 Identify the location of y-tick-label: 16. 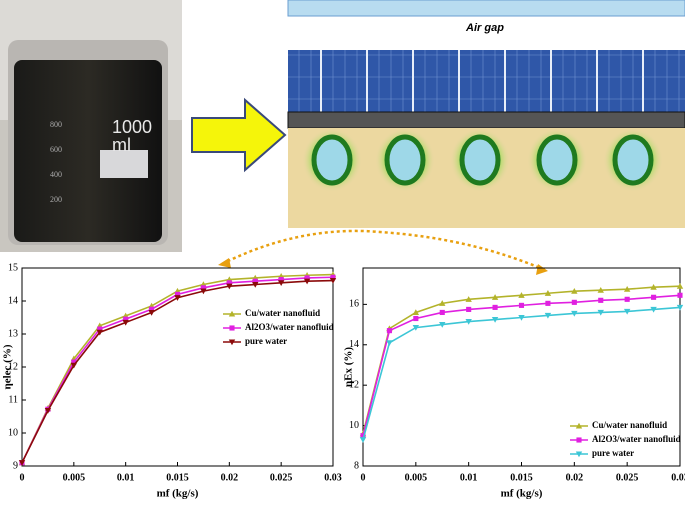
(354, 304).